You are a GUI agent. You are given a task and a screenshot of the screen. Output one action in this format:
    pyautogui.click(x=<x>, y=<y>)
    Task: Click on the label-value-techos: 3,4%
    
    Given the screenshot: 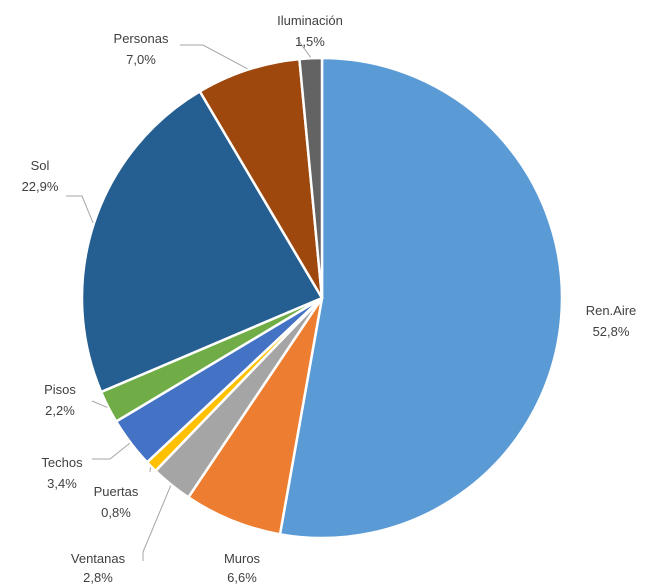 What is the action you would take?
    pyautogui.click(x=62, y=483)
    